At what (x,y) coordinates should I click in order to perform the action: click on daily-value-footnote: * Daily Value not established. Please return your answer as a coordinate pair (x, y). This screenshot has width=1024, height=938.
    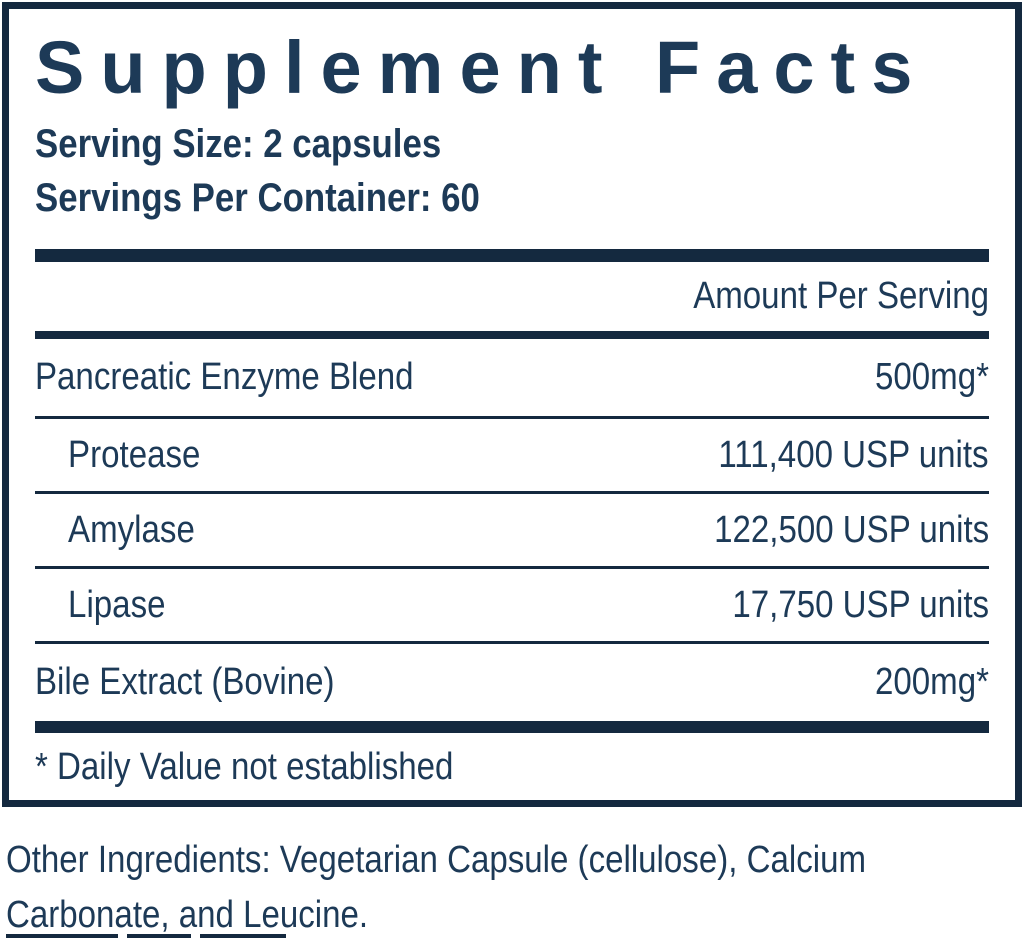
    Looking at the image, I should click on (244, 766).